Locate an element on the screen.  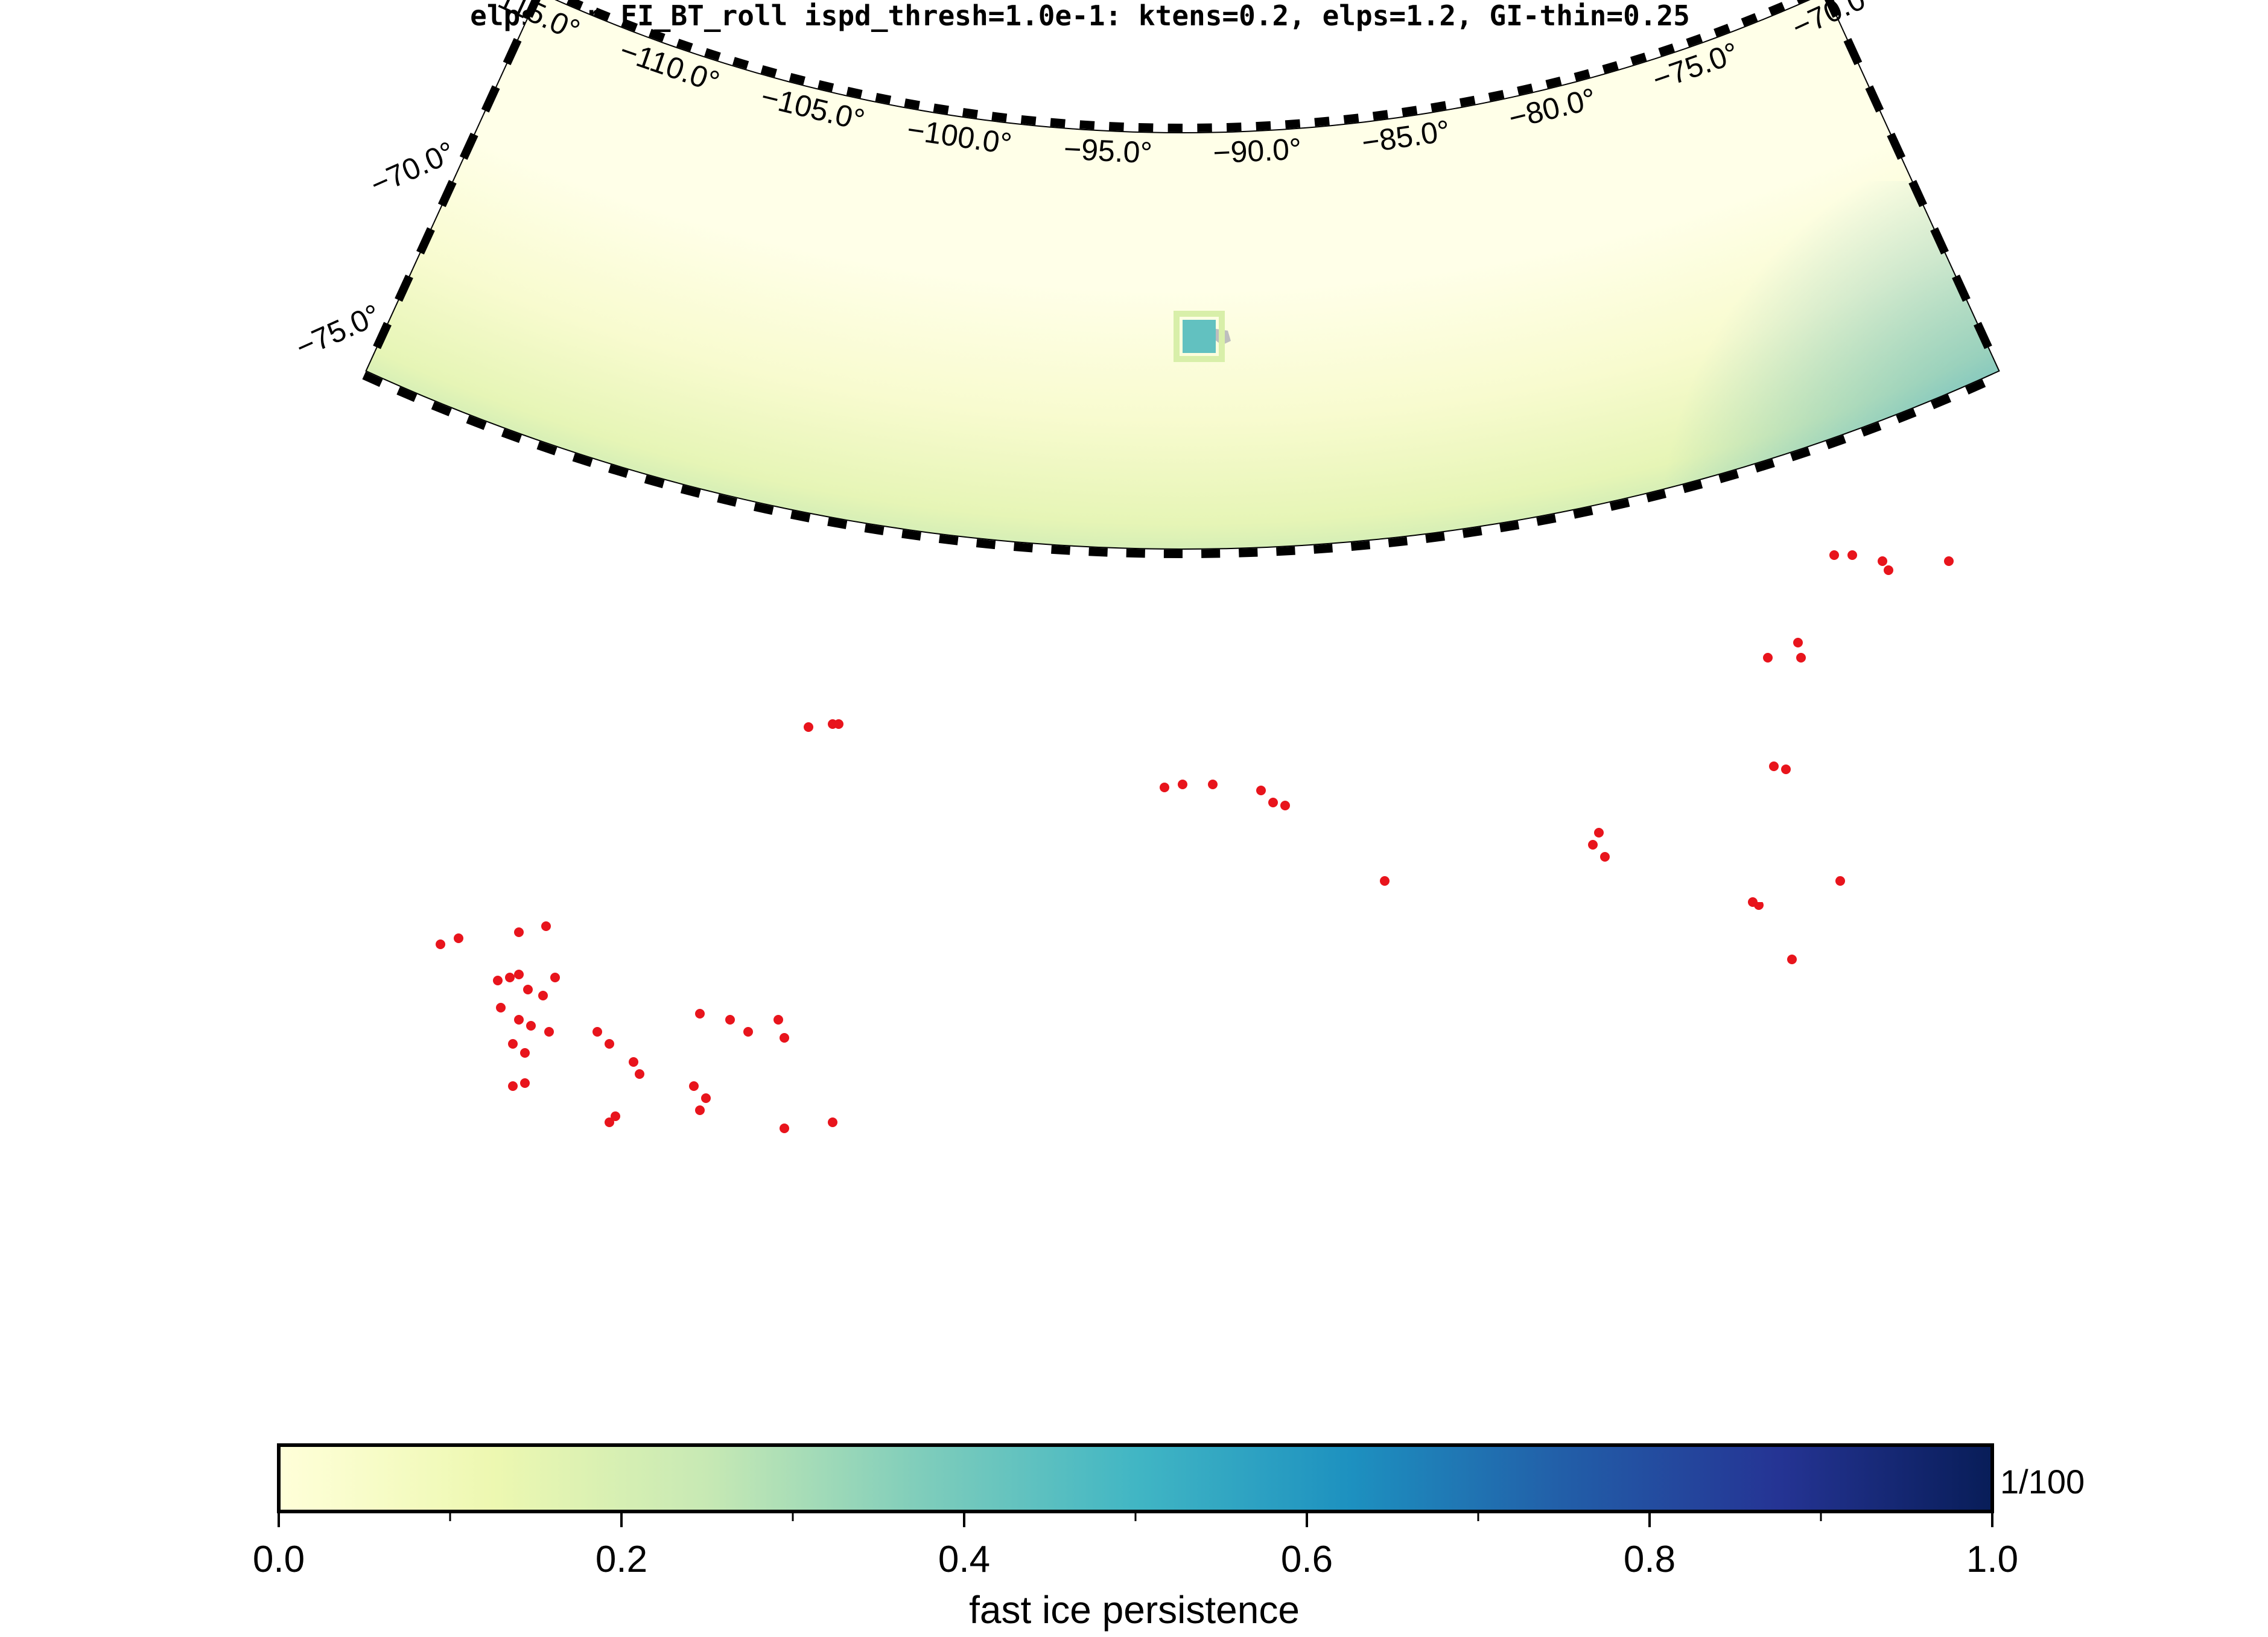
longitude-label: −95.0° is located at coordinates (1108, 151).